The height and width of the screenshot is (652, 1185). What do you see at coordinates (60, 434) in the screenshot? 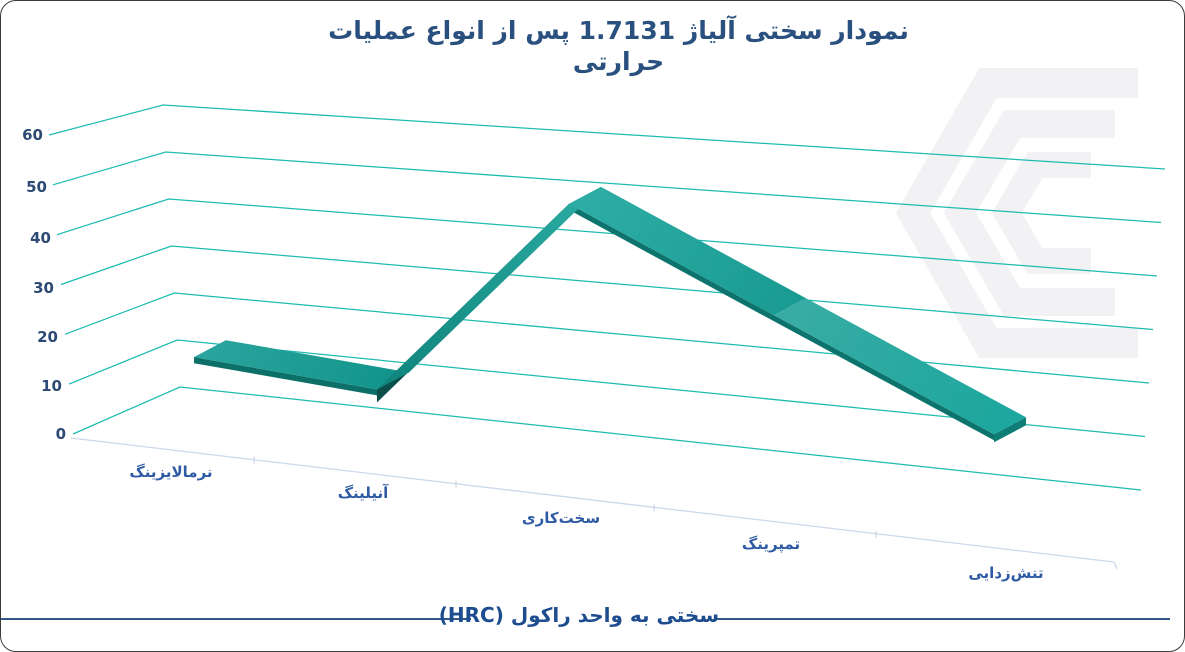
I see `y-tick-label-0: 0` at bounding box center [60, 434].